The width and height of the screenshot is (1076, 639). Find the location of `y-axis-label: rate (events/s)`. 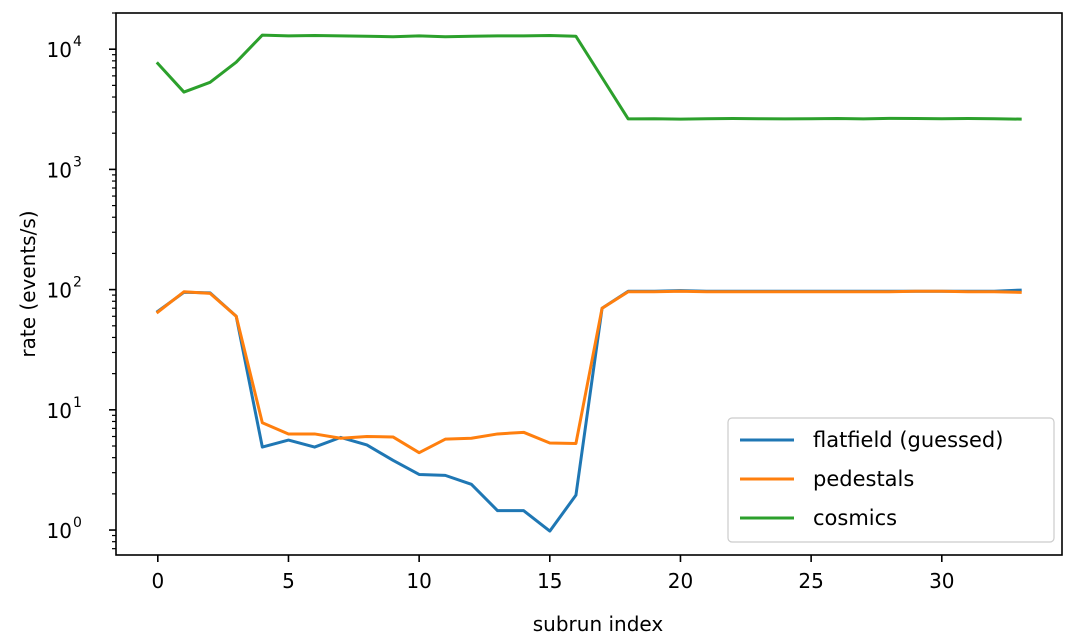

y-axis-label: rate (events/s) is located at coordinates (28, 283).